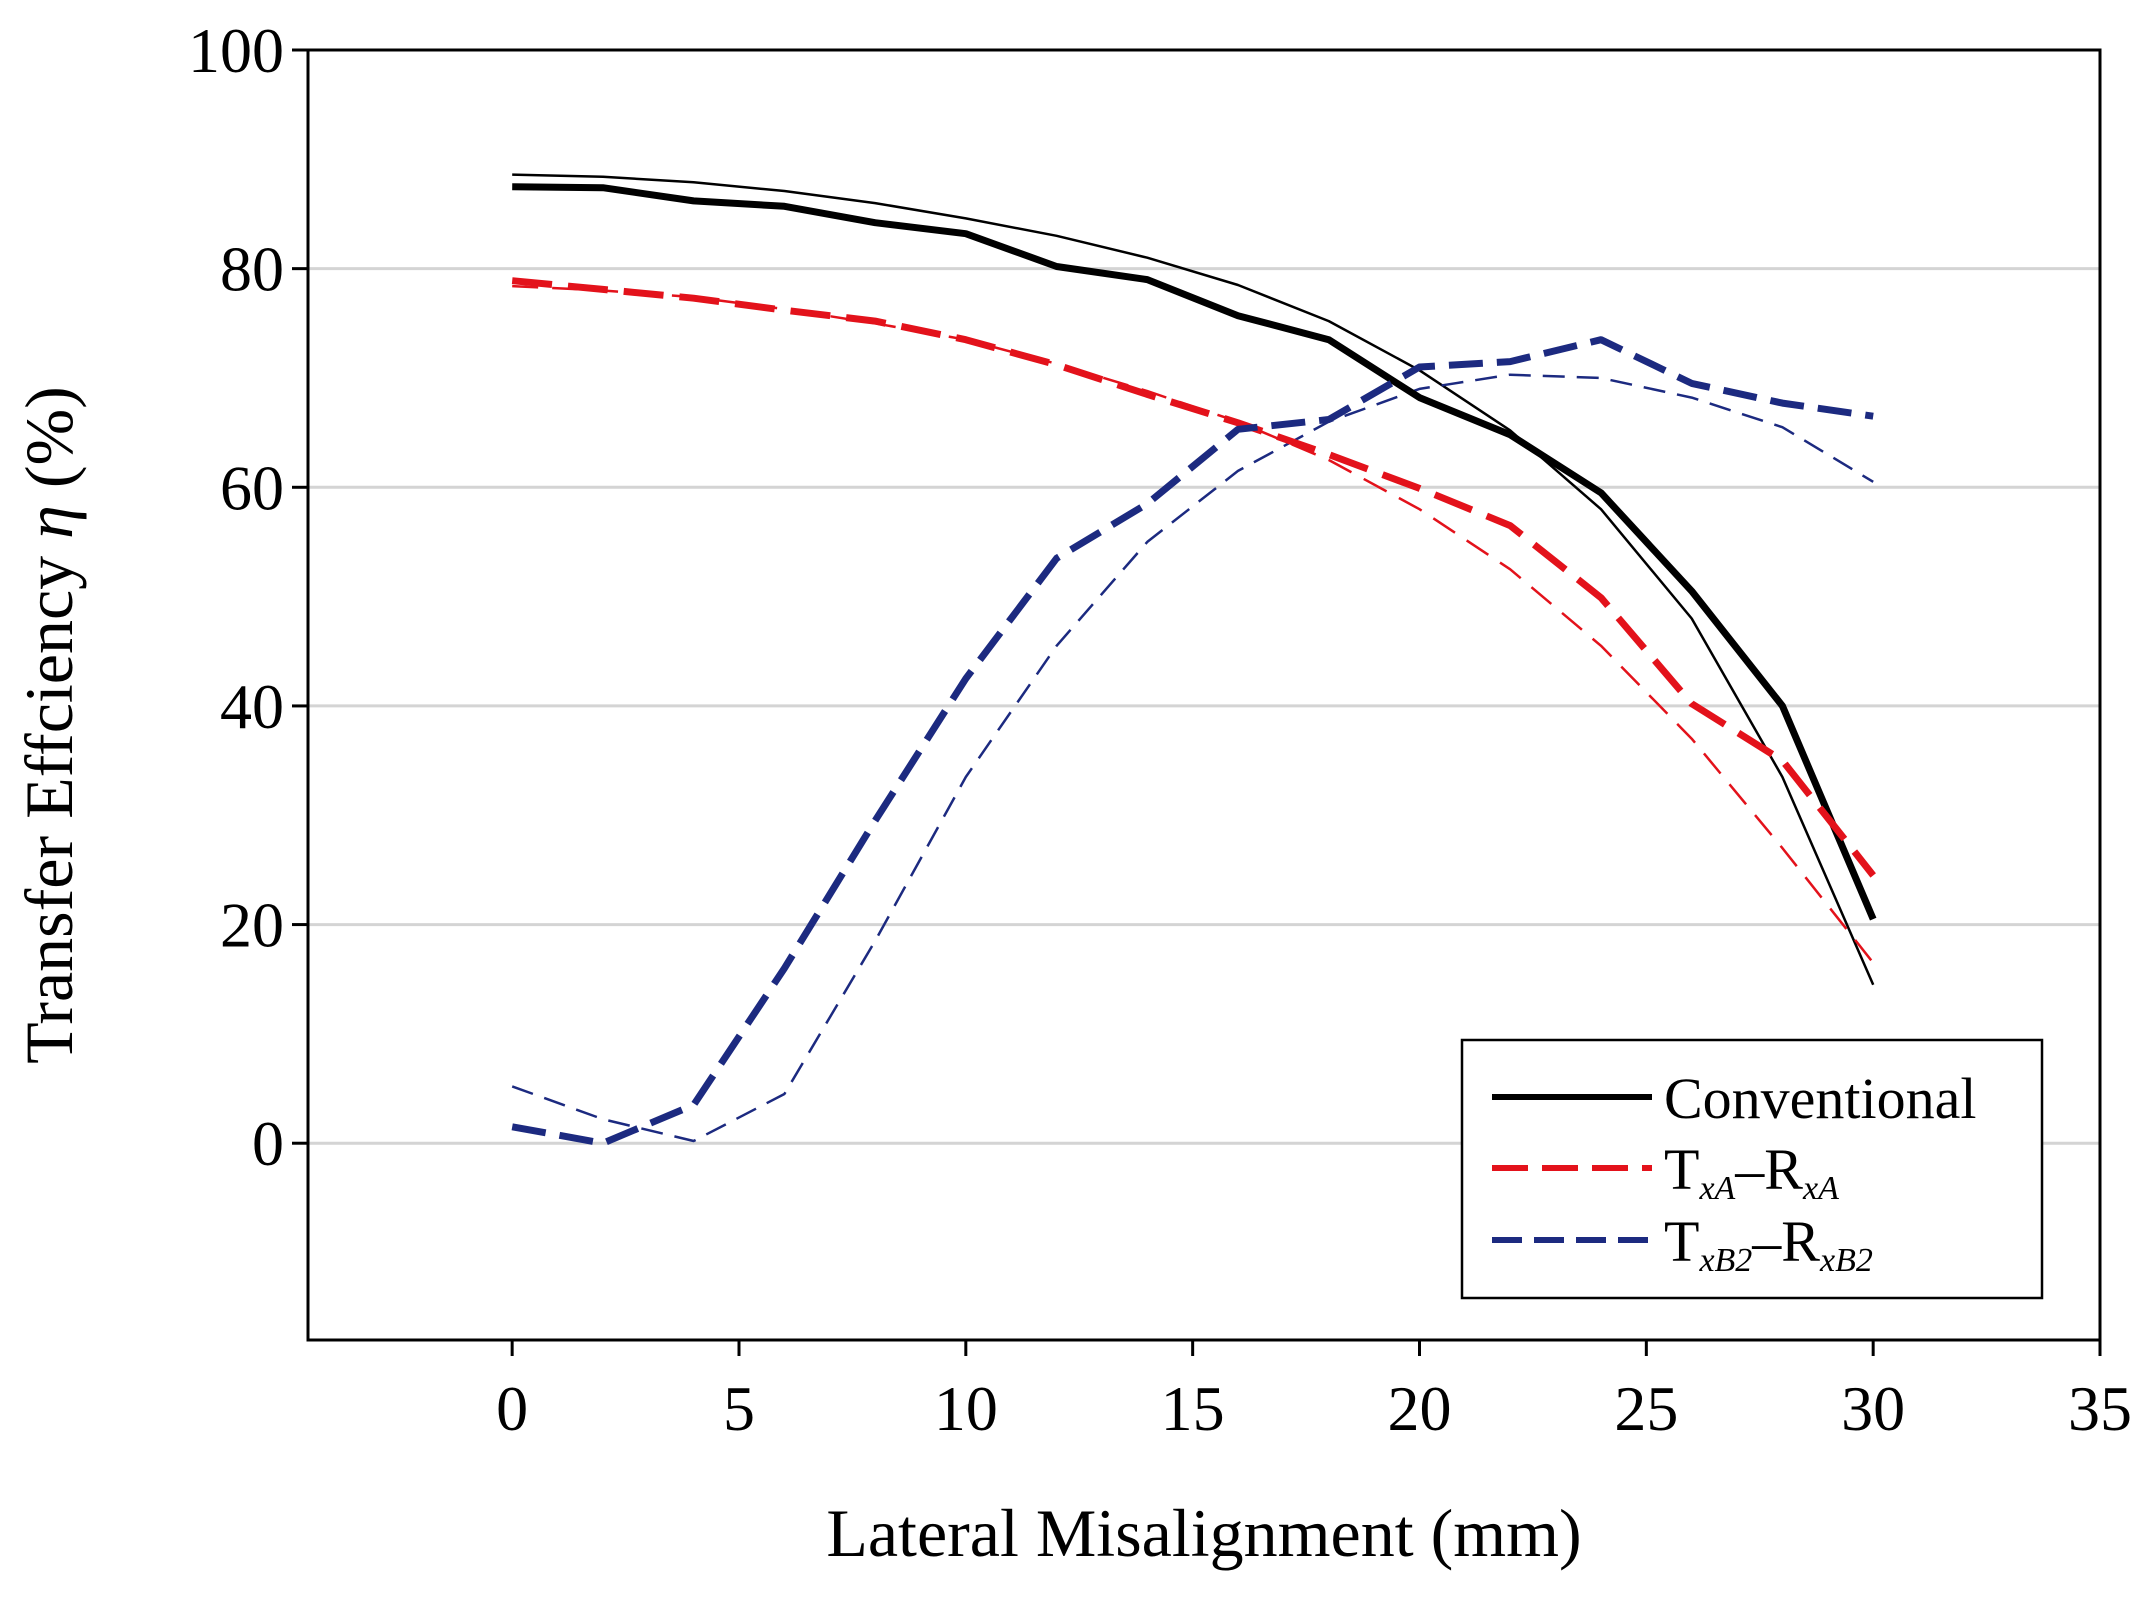 The image size is (2156, 1597). What do you see at coordinates (739, 1408) in the screenshot?
I see `x-tick-label-5: 5` at bounding box center [739, 1408].